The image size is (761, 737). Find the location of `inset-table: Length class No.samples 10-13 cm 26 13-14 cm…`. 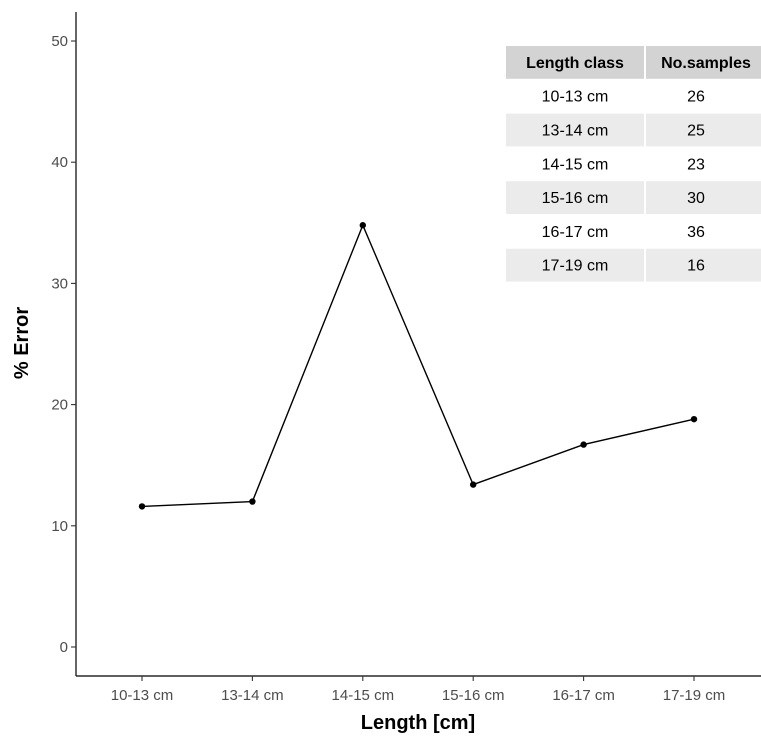

inset-table: Length class No.samples 10-13 cm 26 13-14 cm… is located at coordinates (633, 164).